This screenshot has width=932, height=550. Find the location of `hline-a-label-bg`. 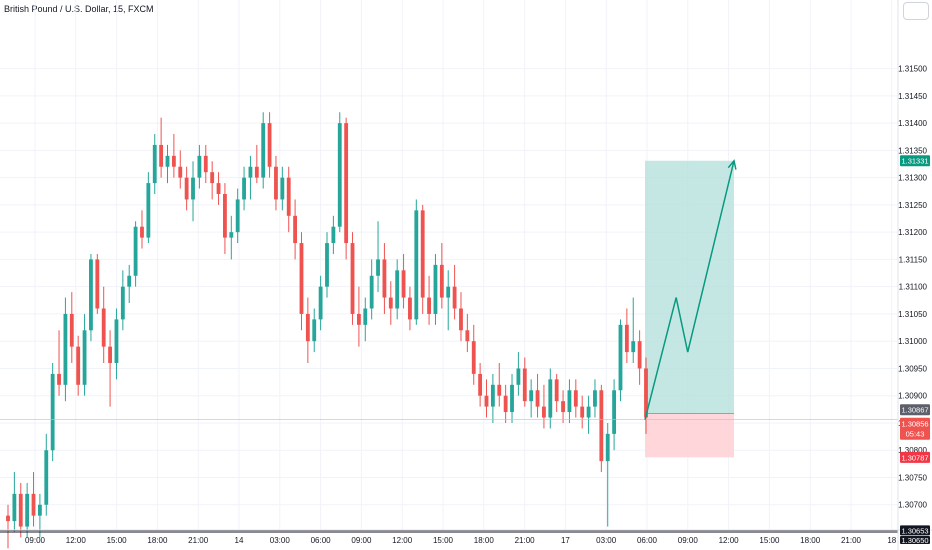

hline-a-label-bg is located at coordinates (915, 530).